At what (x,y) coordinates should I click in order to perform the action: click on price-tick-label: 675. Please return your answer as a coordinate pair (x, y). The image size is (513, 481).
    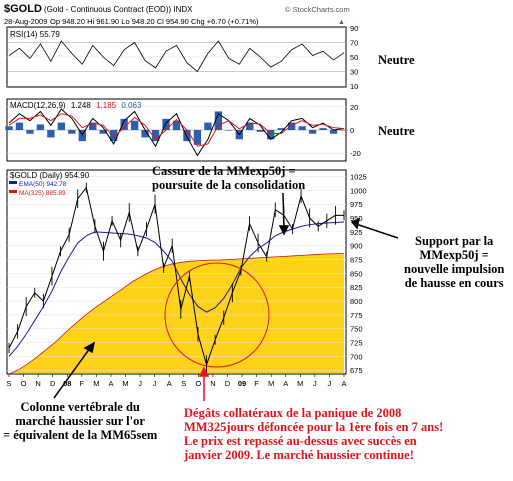
    Looking at the image, I should click on (356, 370).